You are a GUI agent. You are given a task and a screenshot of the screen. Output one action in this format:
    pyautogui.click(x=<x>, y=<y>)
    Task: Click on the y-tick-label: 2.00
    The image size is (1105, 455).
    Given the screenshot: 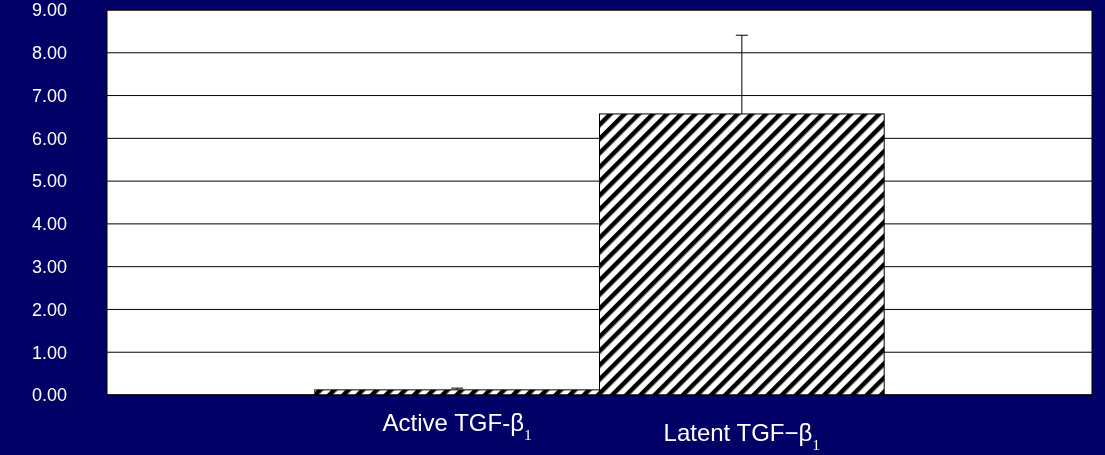 What is the action you would take?
    pyautogui.click(x=50, y=309)
    